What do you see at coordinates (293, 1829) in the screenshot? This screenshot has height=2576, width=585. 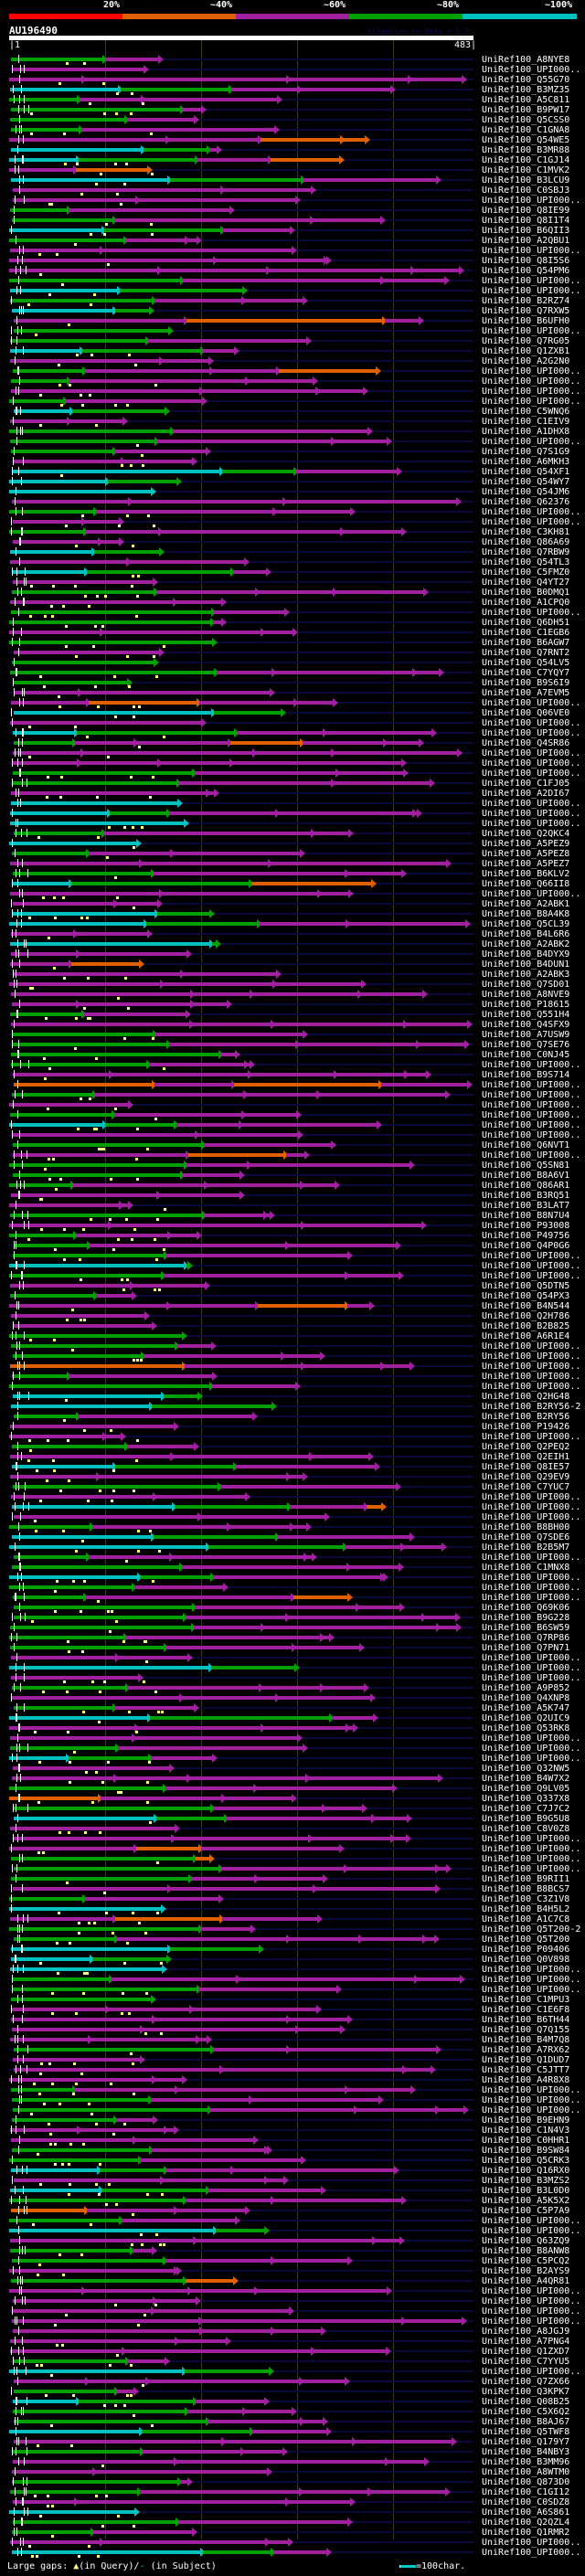 I see `hit-row: UniRef100_C8V0Z8` at bounding box center [293, 1829].